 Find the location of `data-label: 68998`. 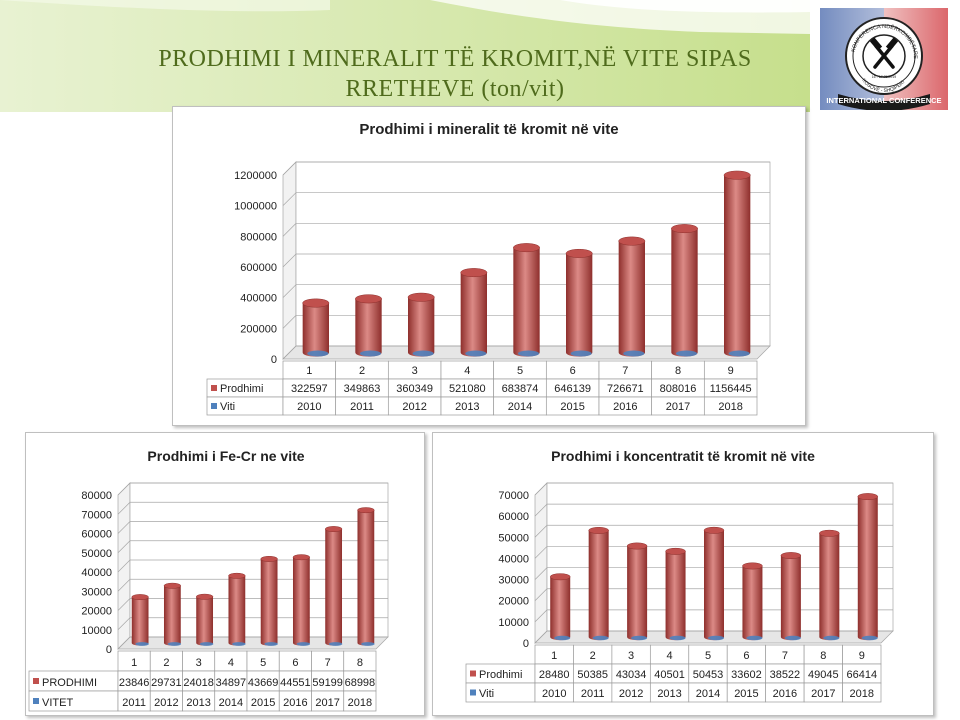

data-label: 68998 is located at coordinates (360, 683).